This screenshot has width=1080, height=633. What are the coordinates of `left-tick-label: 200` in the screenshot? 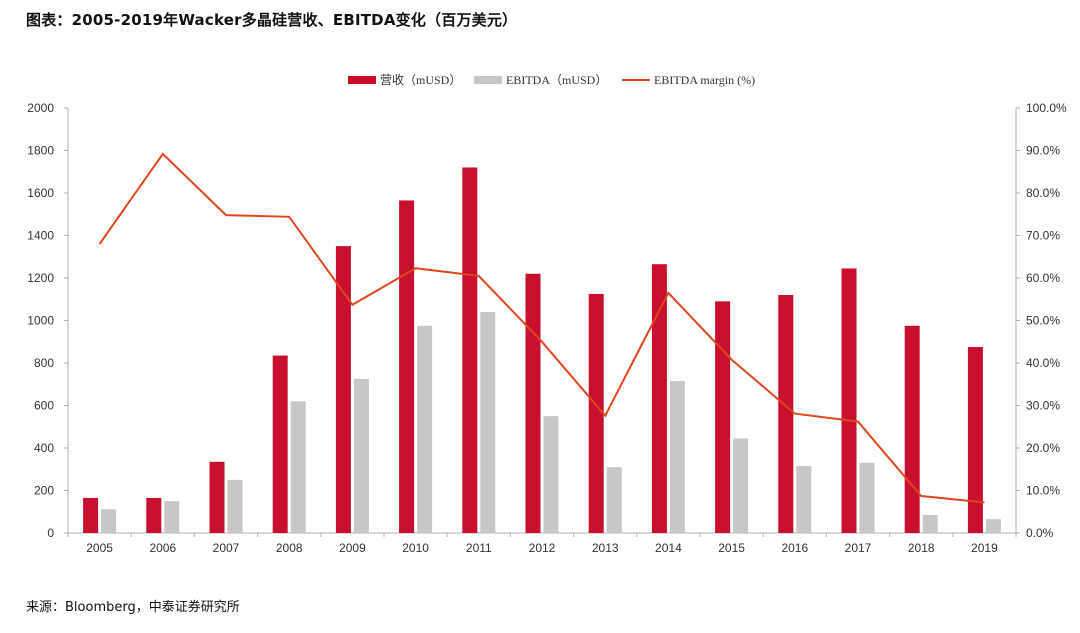 It's located at (44, 491).